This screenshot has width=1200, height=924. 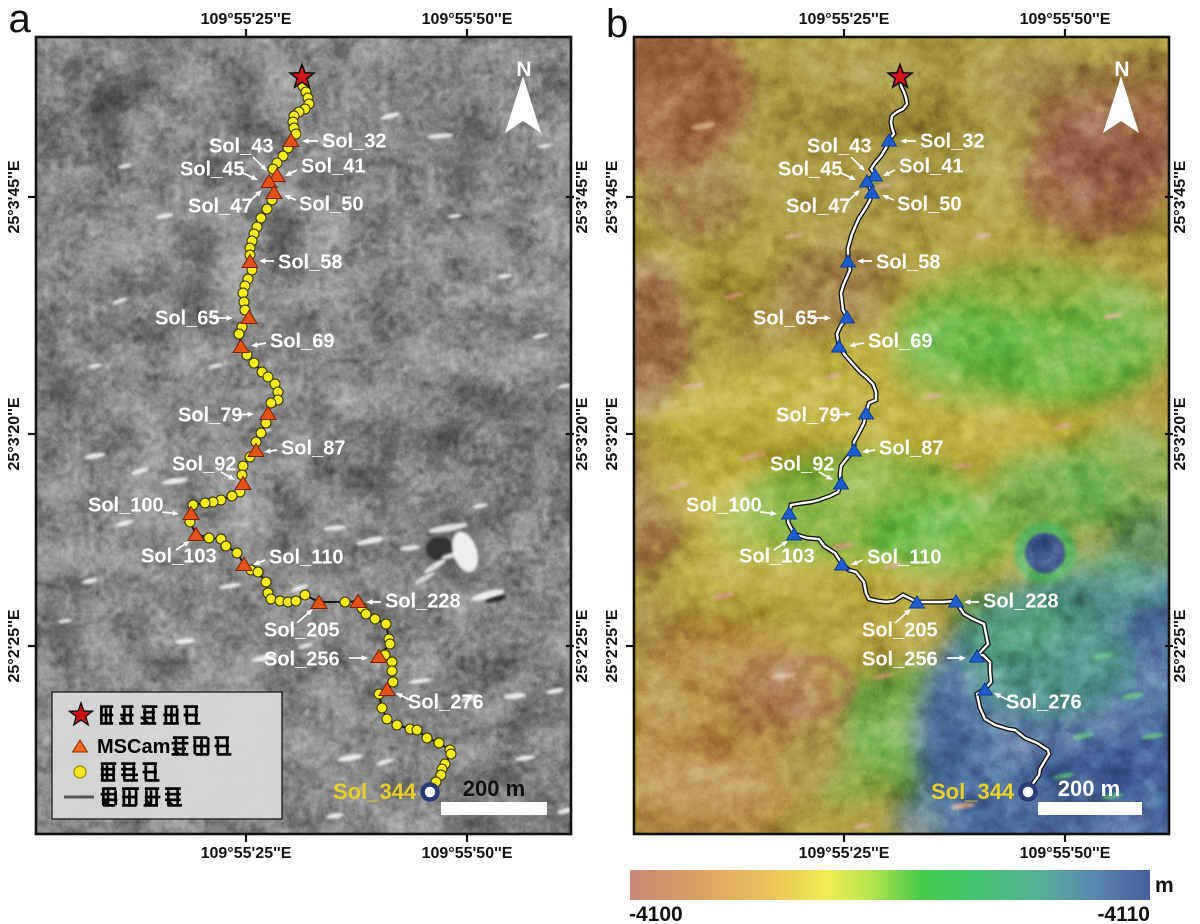 I want to click on svg-text: m, so click(x=1164, y=885).